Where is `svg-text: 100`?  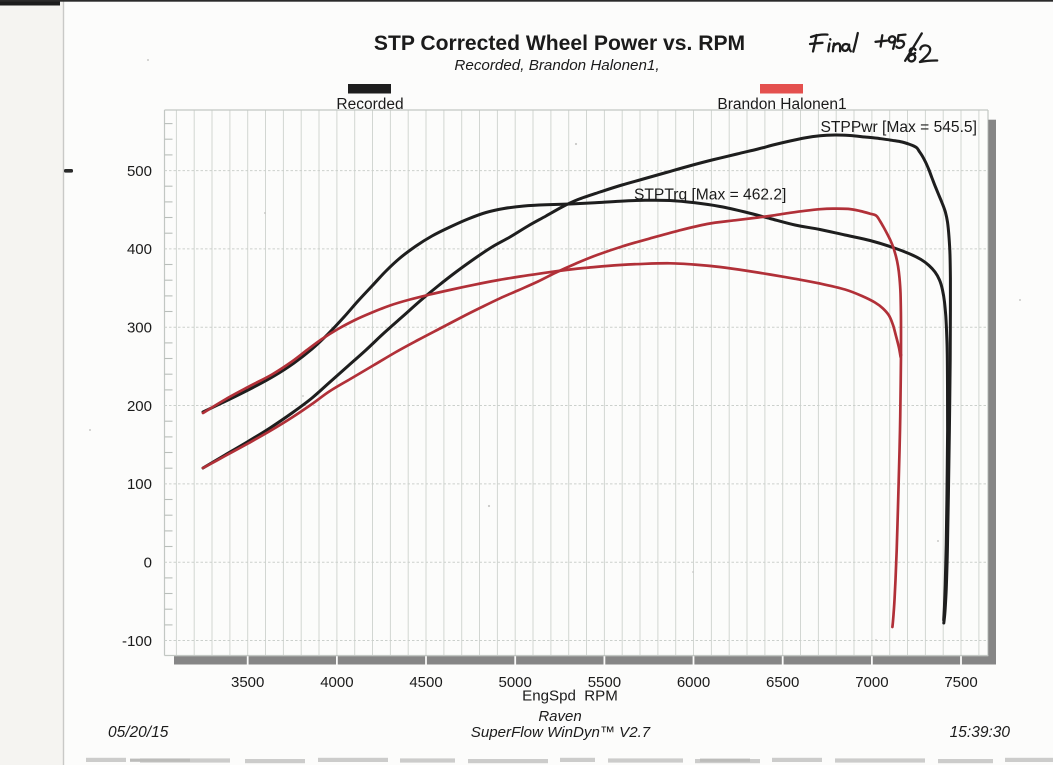 svg-text: 100 is located at coordinates (139, 484).